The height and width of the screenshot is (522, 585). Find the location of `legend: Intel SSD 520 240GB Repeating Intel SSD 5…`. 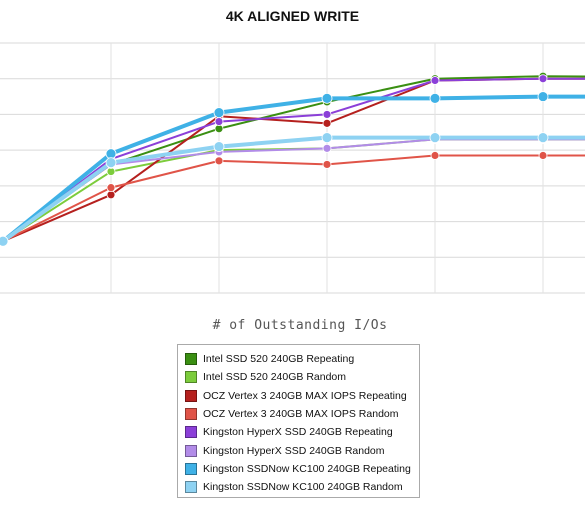

legend: Intel SSD 520 240GB Repeating Intel SSD 5… is located at coordinates (298, 421).